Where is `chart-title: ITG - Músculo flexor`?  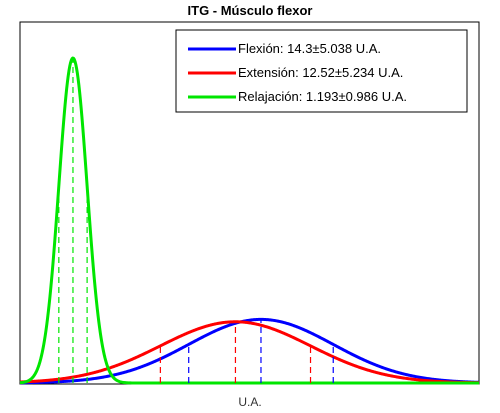 chart-title: ITG - Músculo flexor is located at coordinates (250, 10).